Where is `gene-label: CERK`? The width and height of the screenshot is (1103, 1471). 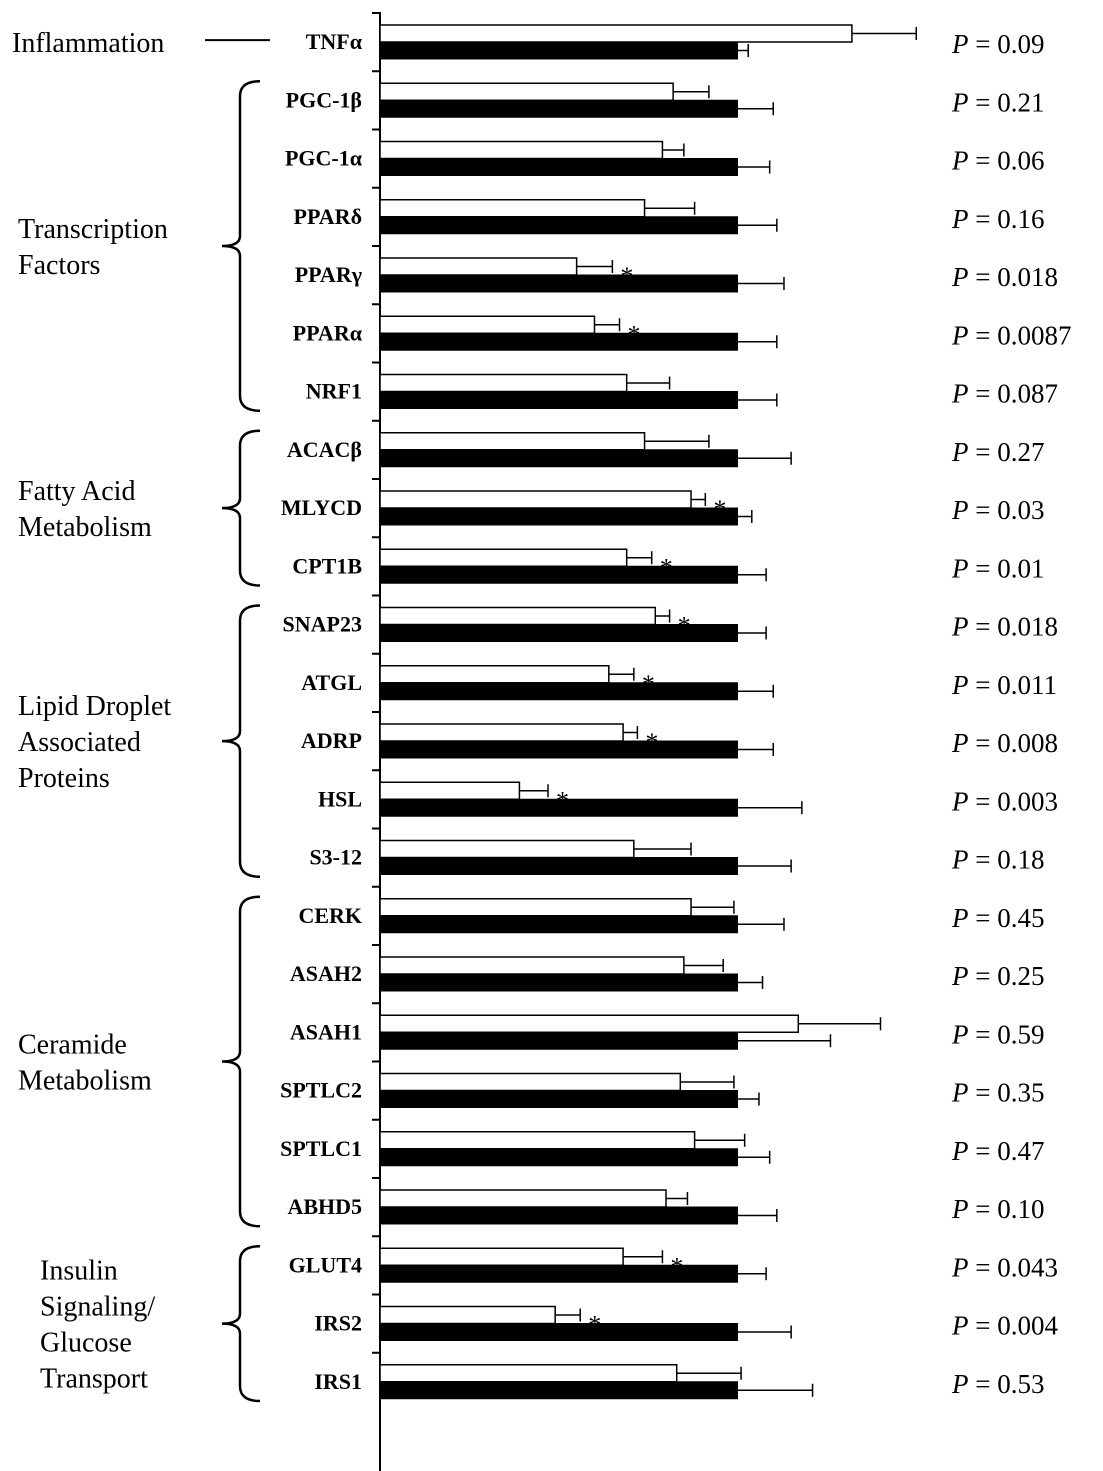 gene-label: CERK is located at coordinates (330, 915).